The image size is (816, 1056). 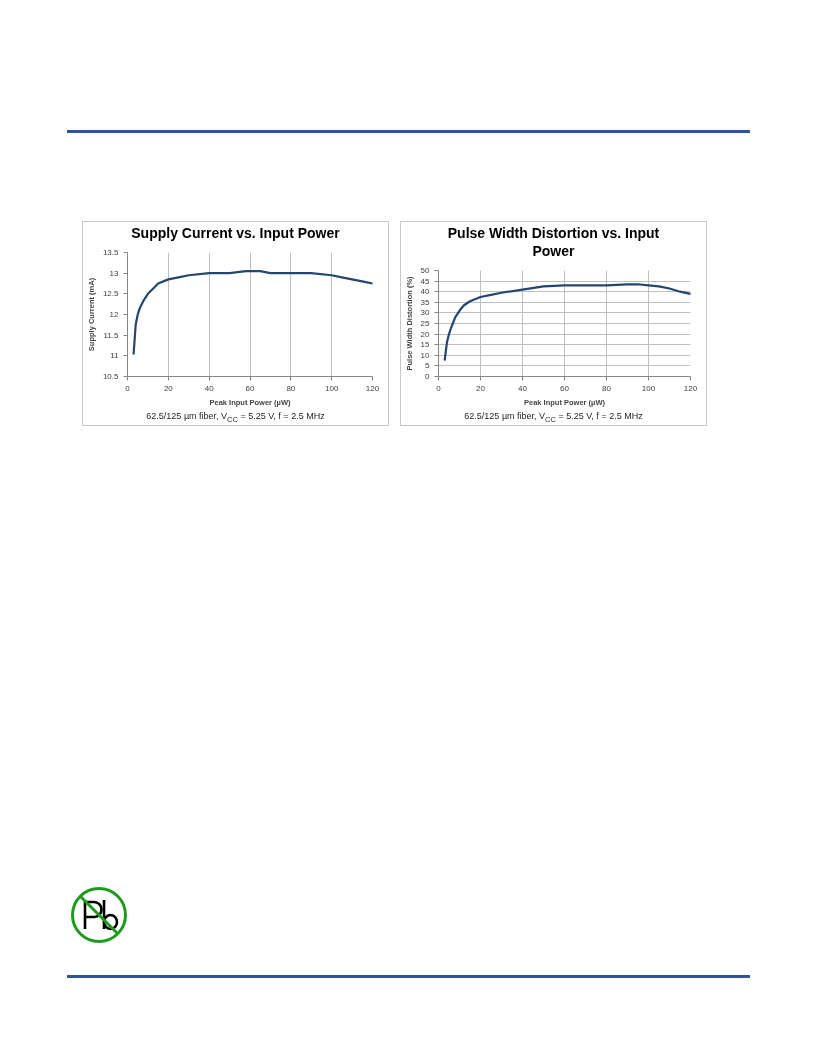 What do you see at coordinates (111, 376) in the screenshot?
I see `y-tick-label: 10.5` at bounding box center [111, 376].